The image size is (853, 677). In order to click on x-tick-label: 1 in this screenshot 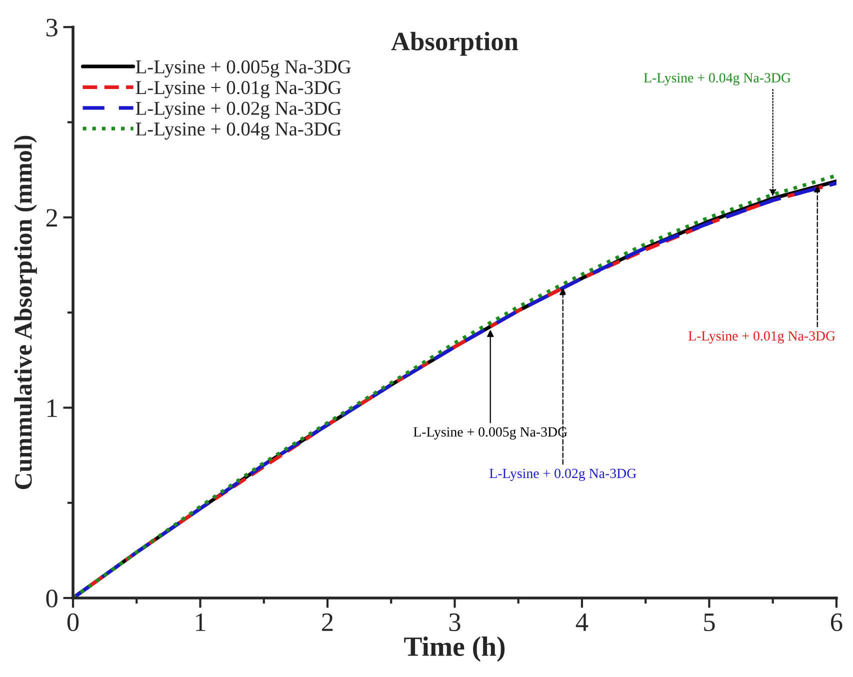, I will do `click(201, 622)`.